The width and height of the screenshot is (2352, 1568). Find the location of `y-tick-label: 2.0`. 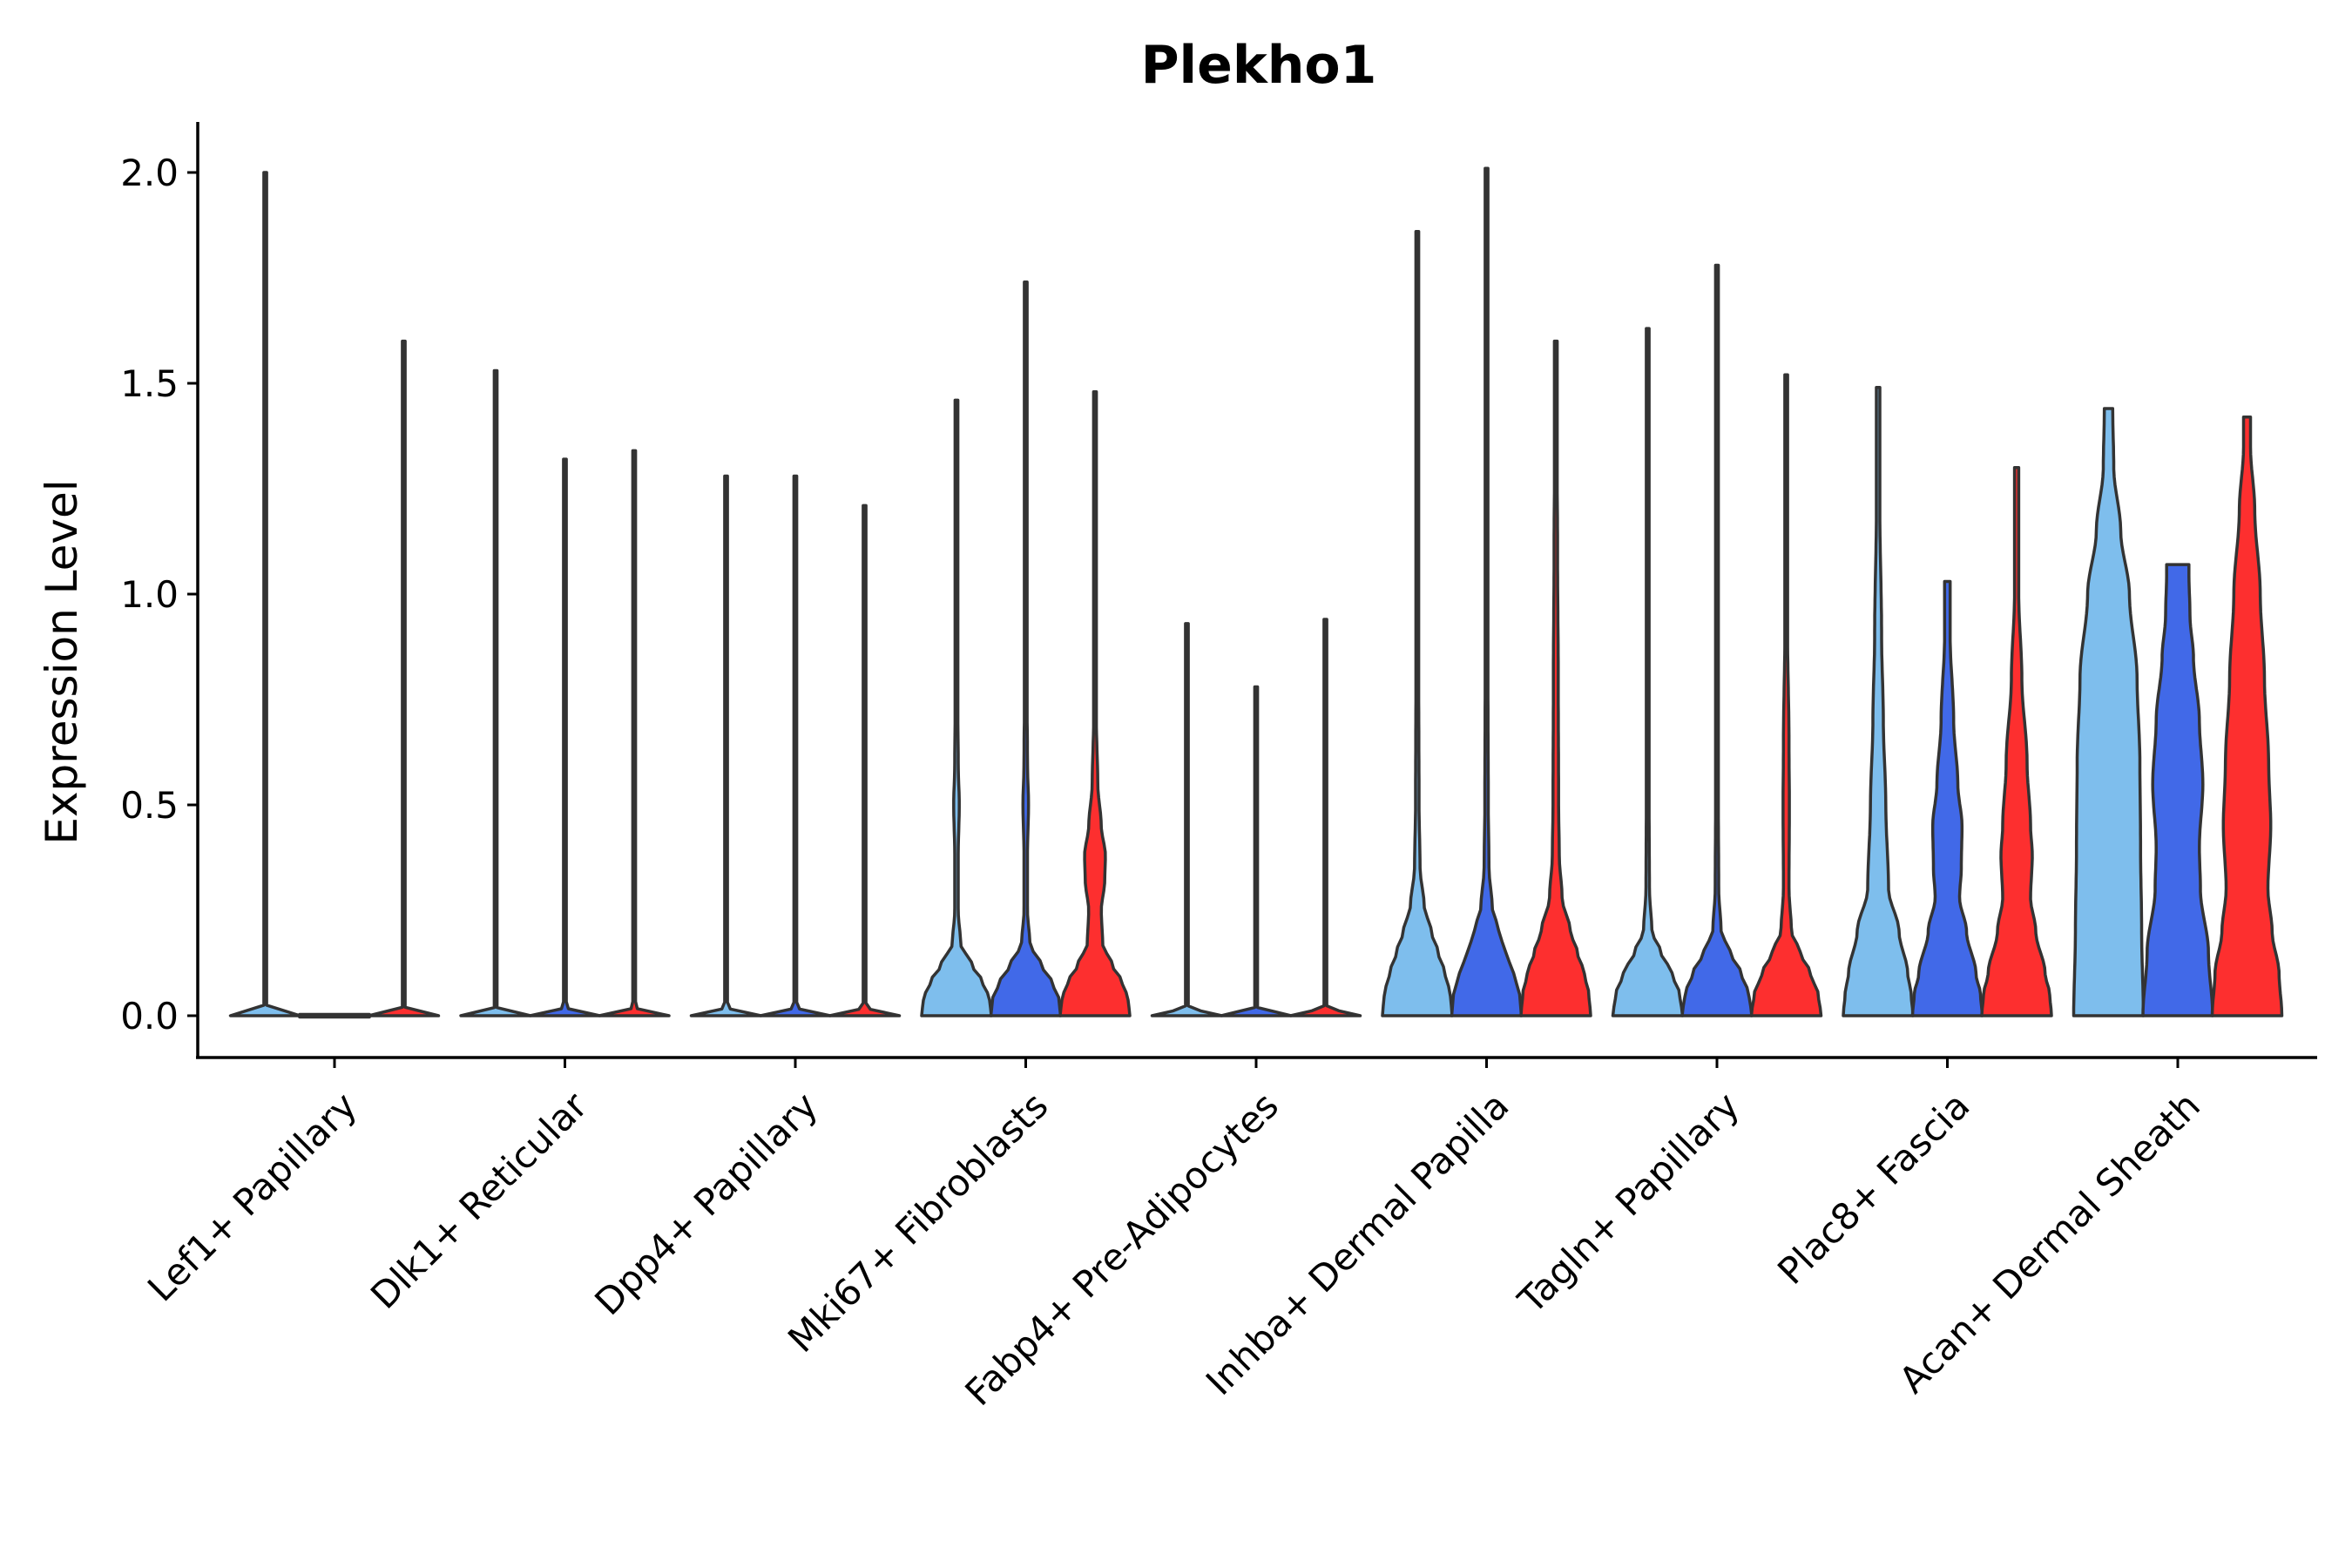

y-tick-label: 2.0 is located at coordinates (150, 173).